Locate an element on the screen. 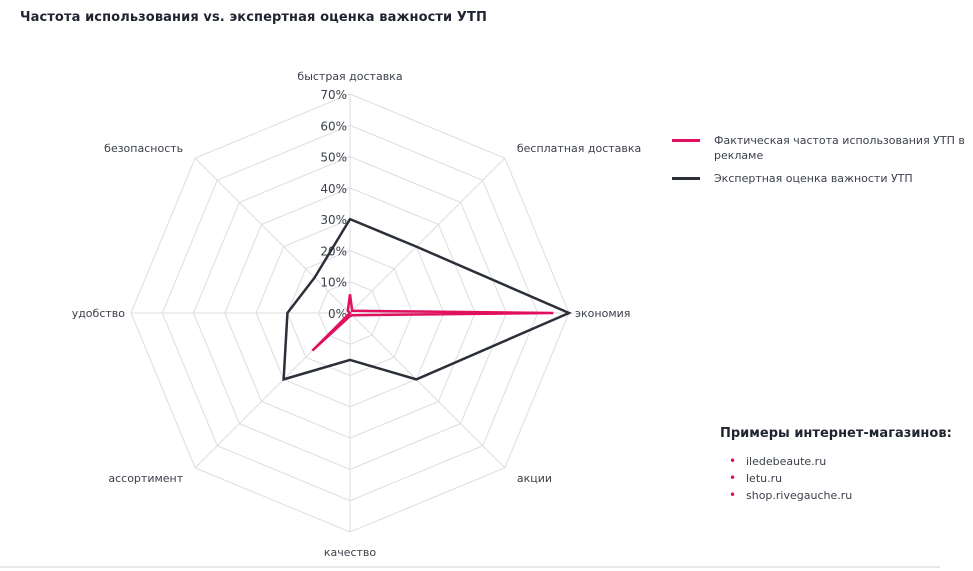 This screenshot has width=973, height=571. legend-label-expert: Экспертная оценка важности УТП is located at coordinates (813, 178).